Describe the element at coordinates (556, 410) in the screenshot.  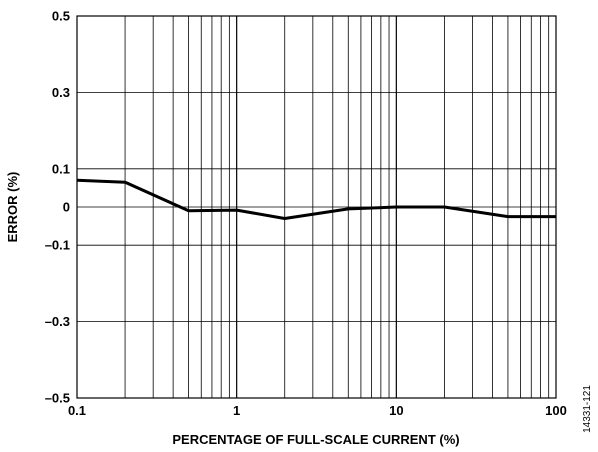
I see `x-tick-label: 100` at that location.